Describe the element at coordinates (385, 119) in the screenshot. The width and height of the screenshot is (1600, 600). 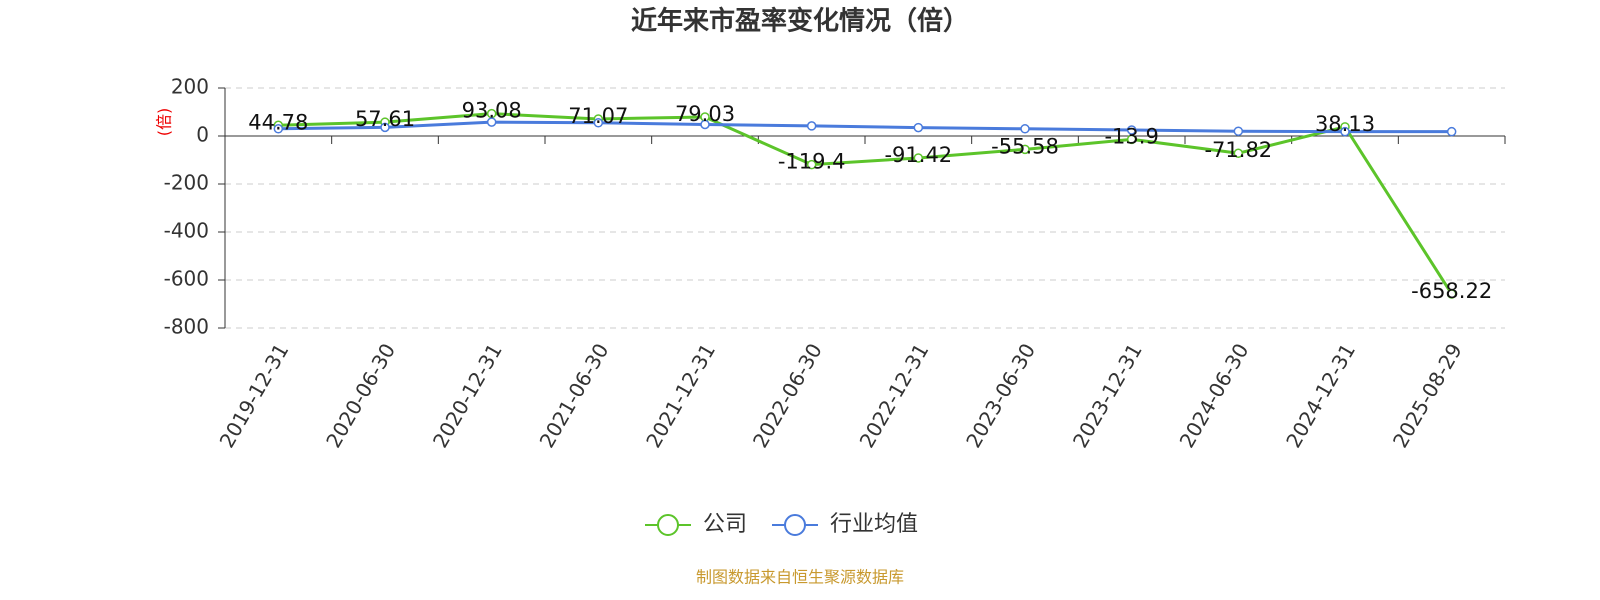
I see `data-label: 57.61` at that location.